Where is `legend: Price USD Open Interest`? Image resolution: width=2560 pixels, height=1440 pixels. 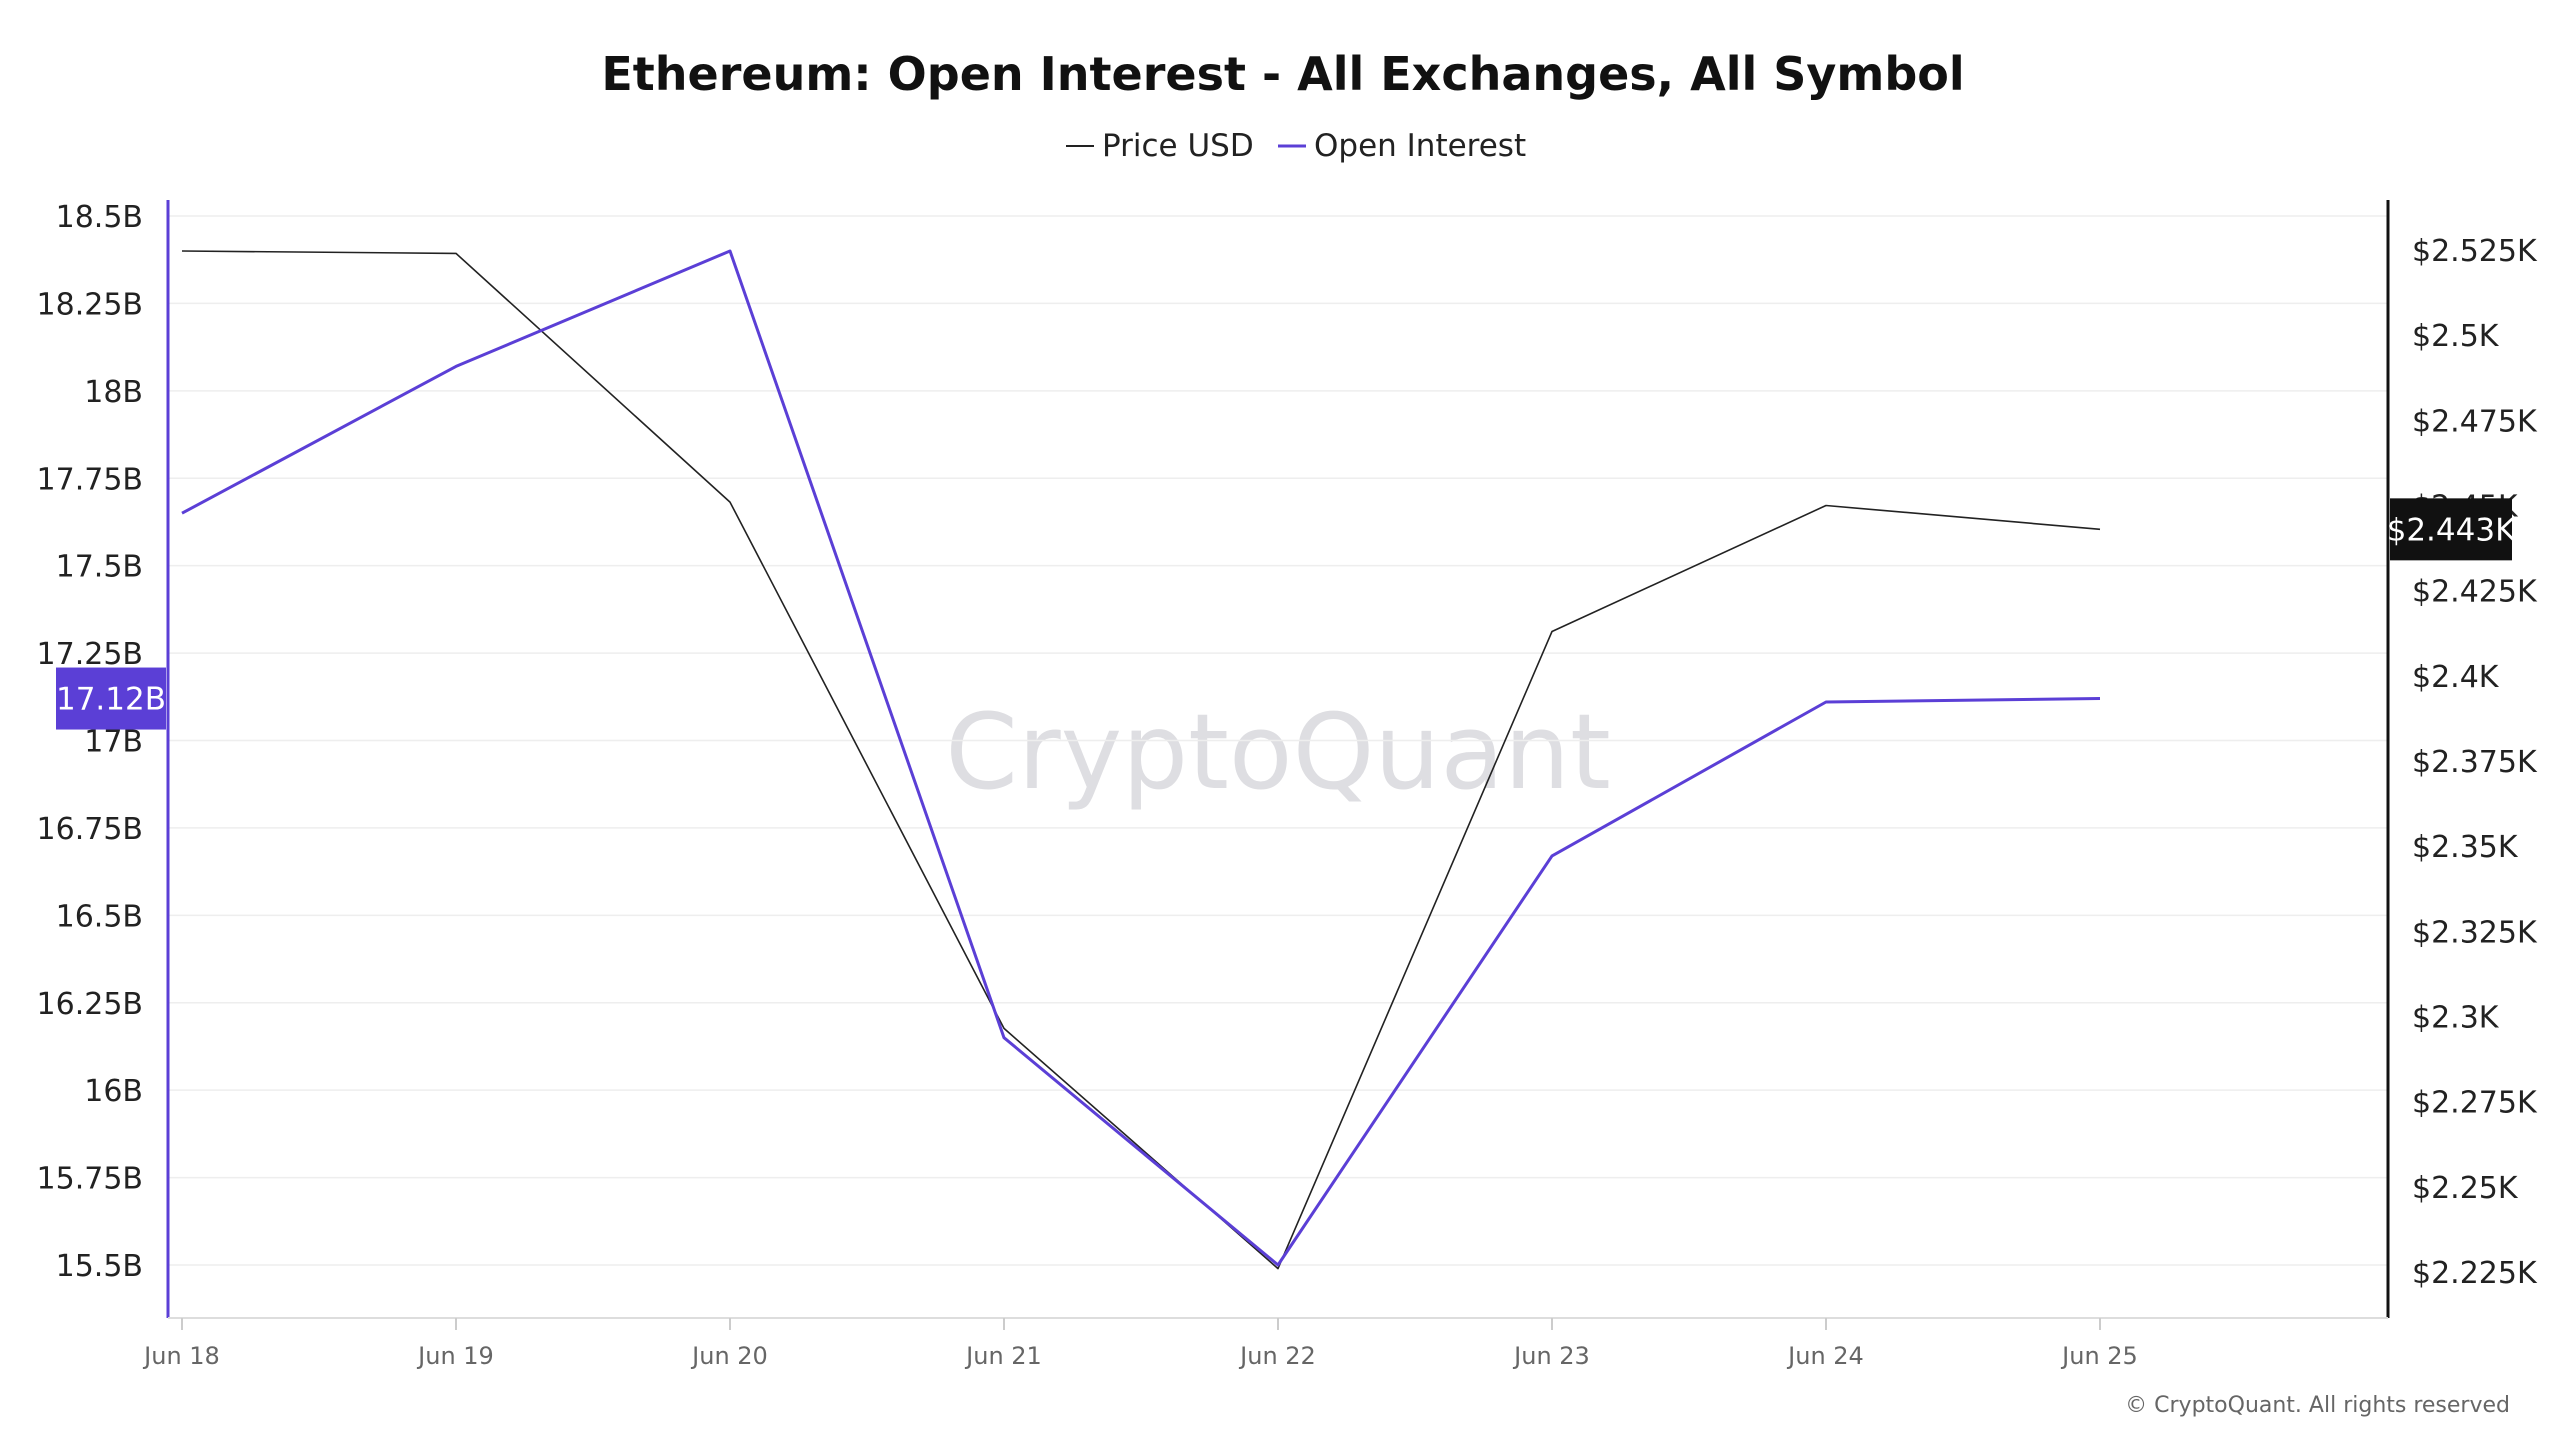 legend: Price USD Open Interest is located at coordinates (1296, 146).